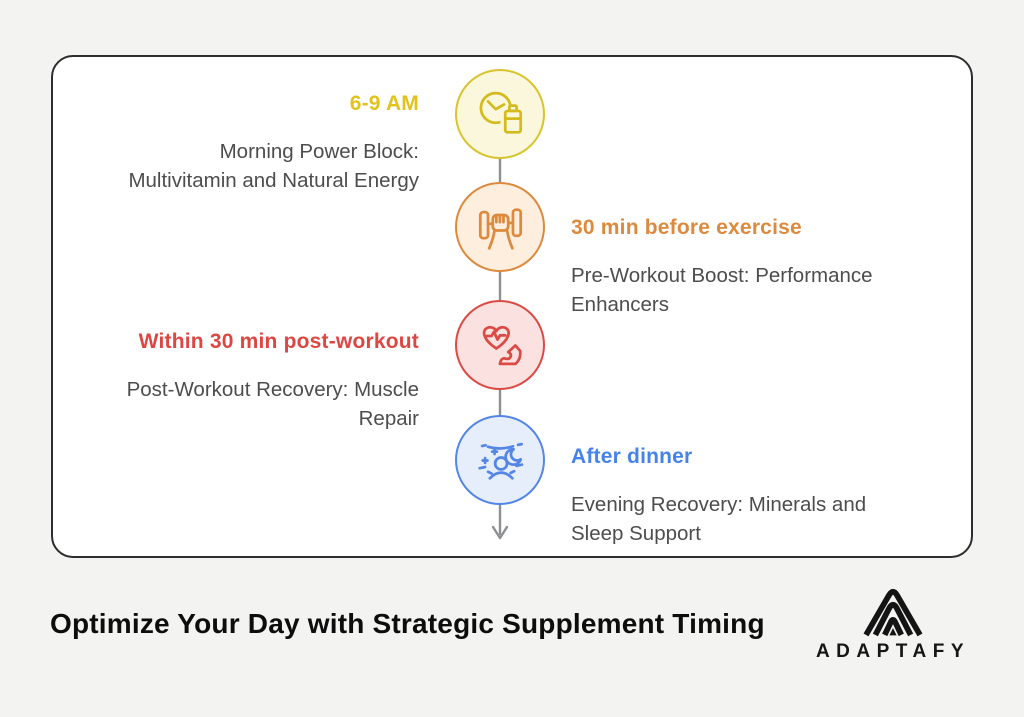 The width and height of the screenshot is (1024, 717). I want to click on timeline-node-postworkout, so click(500, 345).